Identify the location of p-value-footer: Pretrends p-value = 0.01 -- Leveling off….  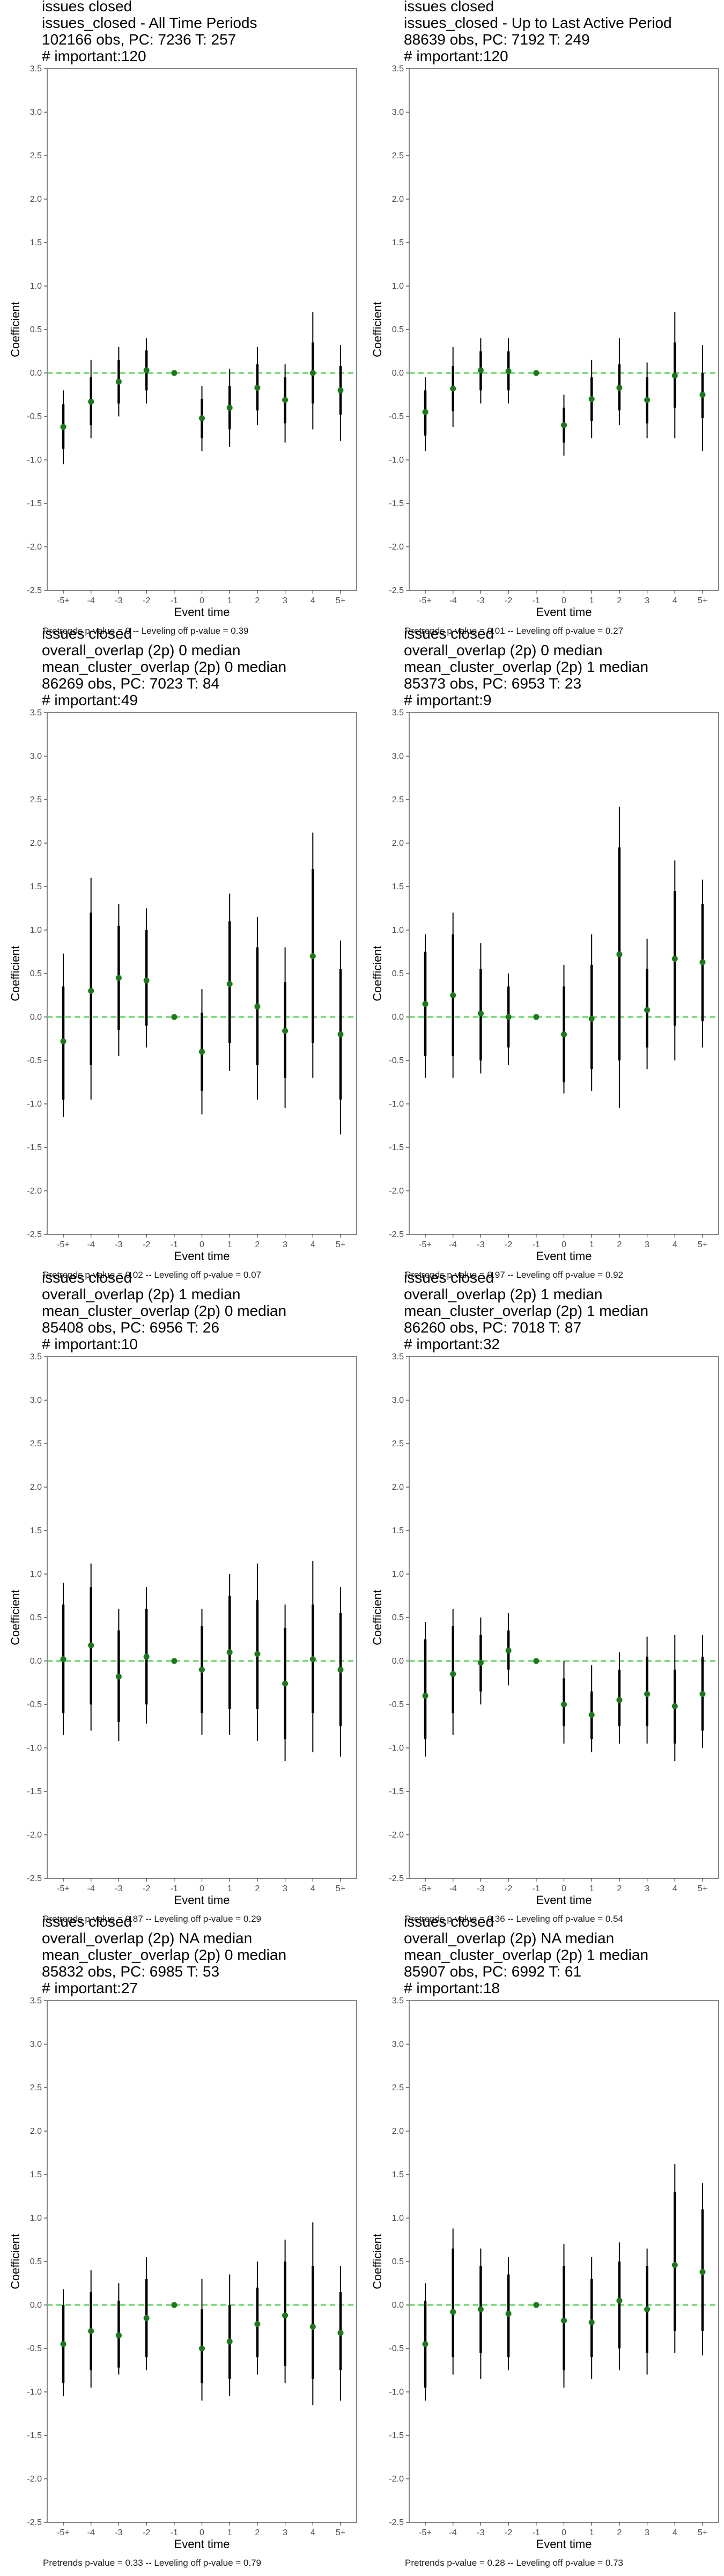
(514, 631).